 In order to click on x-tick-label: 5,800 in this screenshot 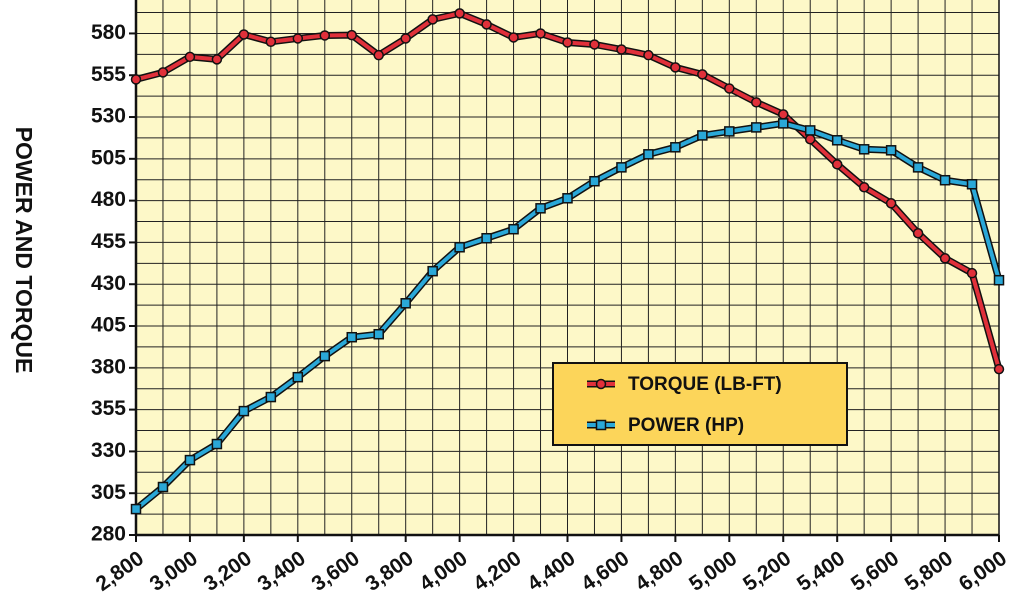, I will do `click(929, 571)`.